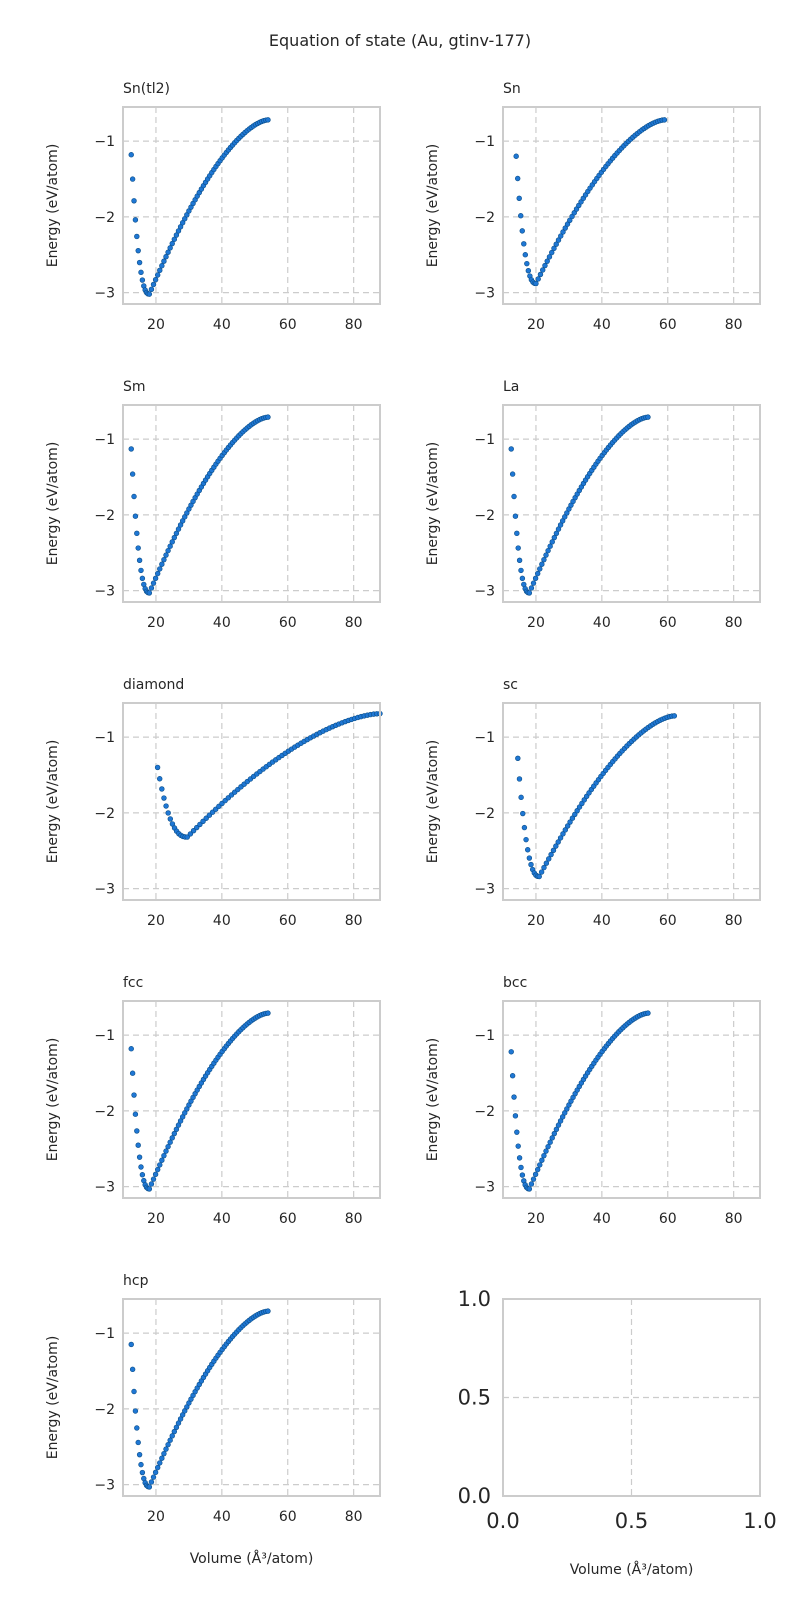 This screenshot has width=800, height=1600. Describe the element at coordinates (593, 207) in the screenshot. I see `eos-panel-Sn: 20 40 60 80 −1 −2 −3 Sn Energy (eV/atom)` at that location.